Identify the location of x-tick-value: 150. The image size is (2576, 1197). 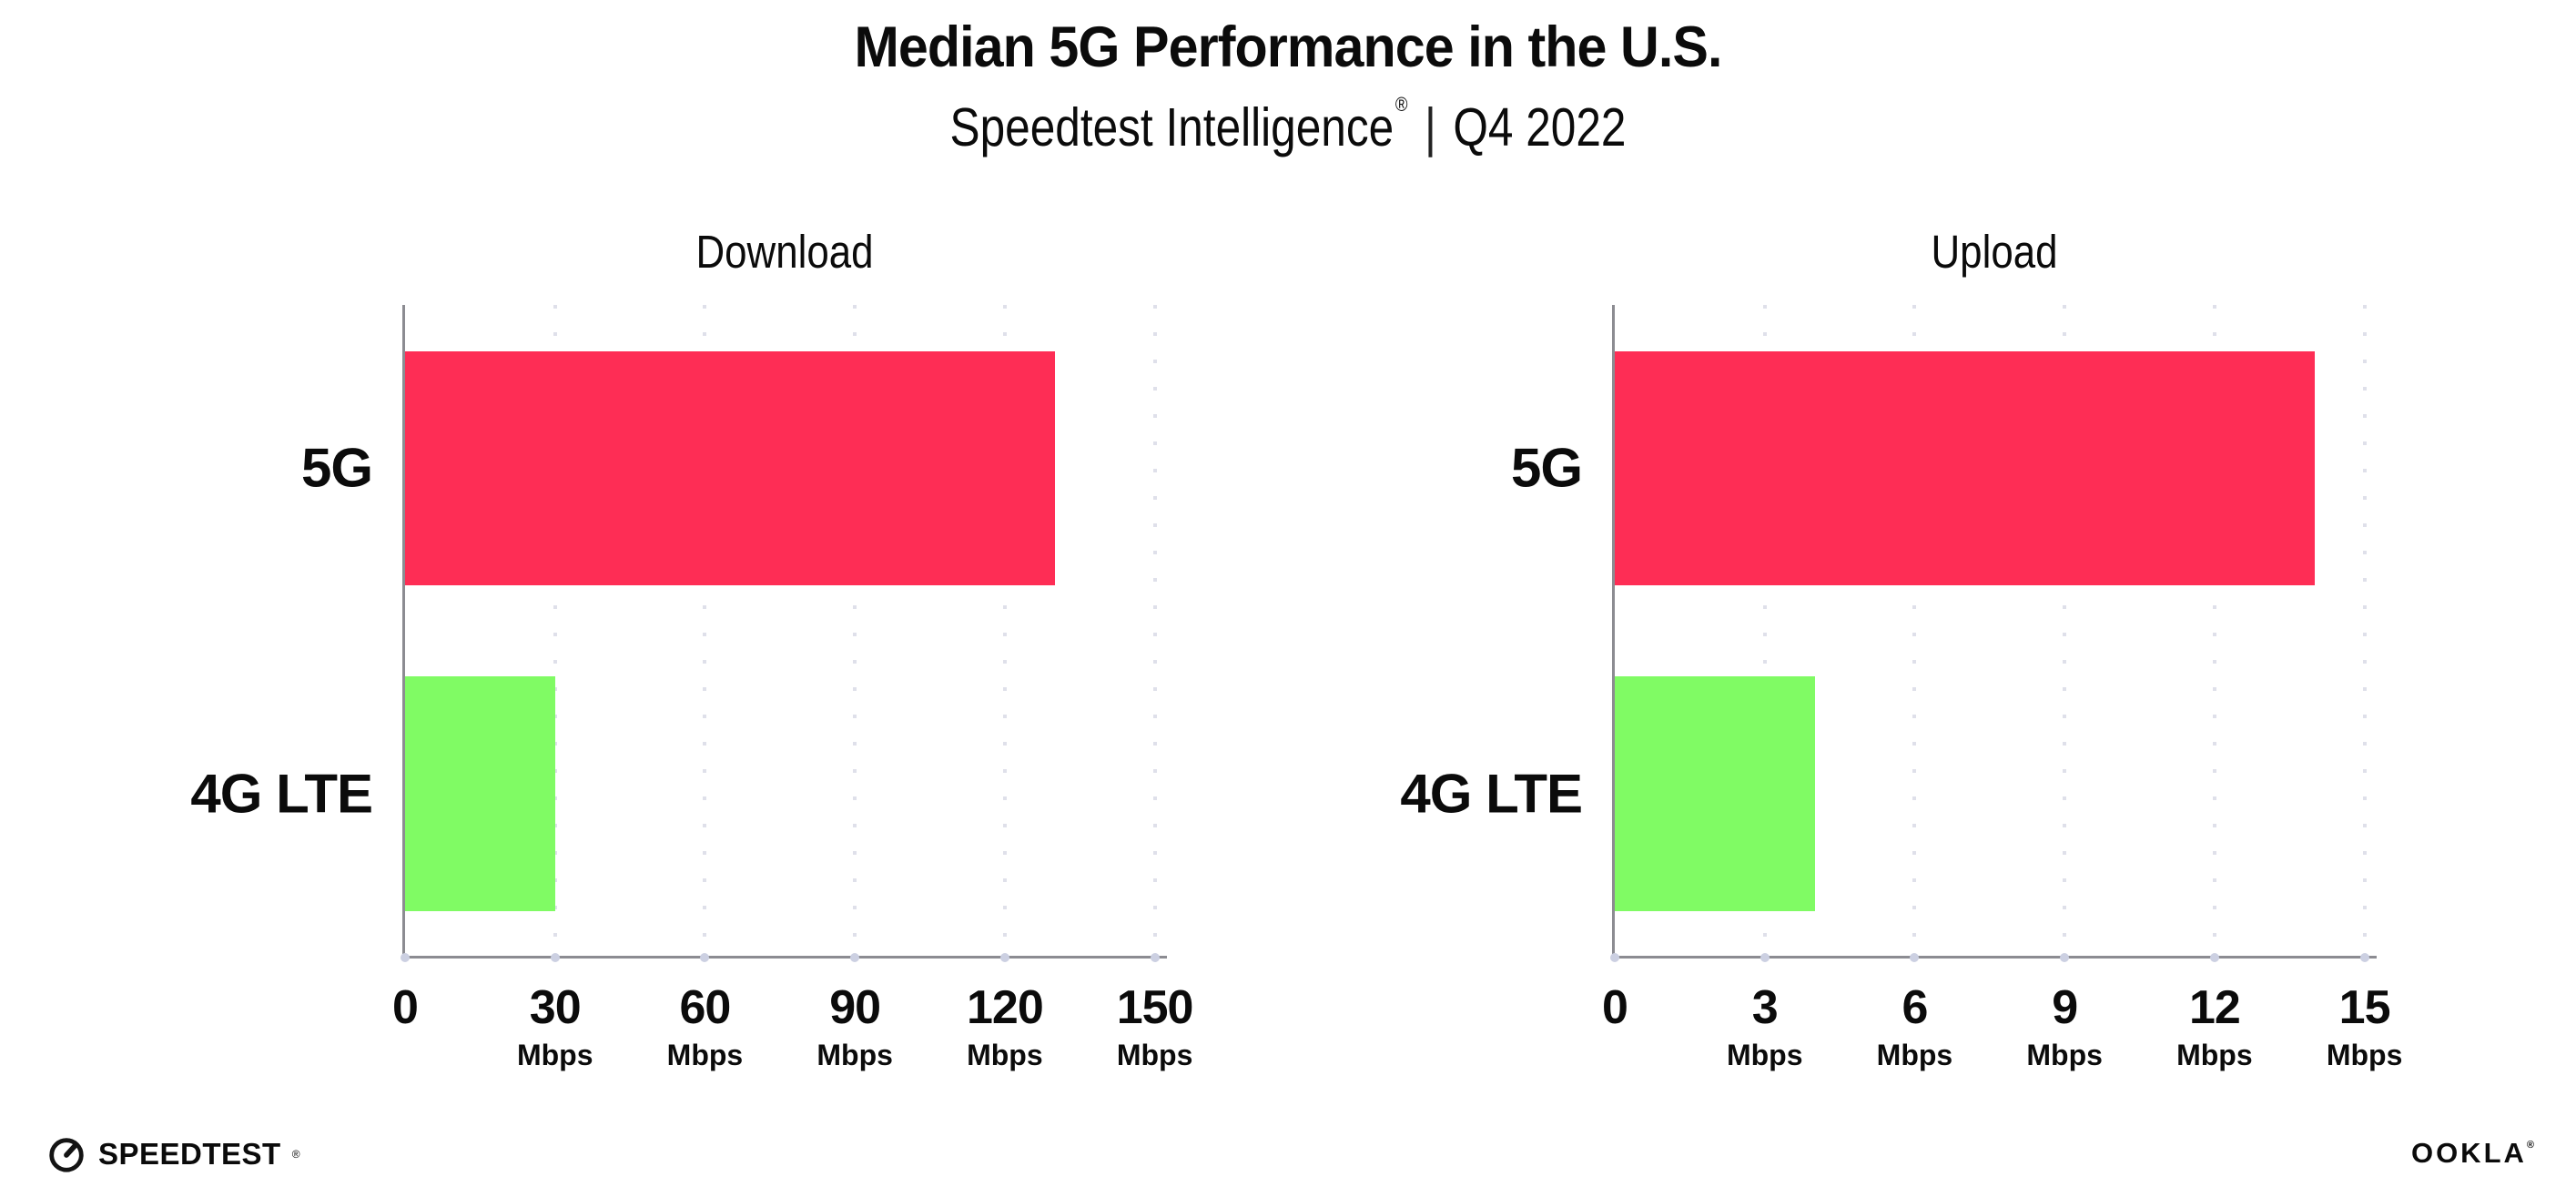
(1155, 1008).